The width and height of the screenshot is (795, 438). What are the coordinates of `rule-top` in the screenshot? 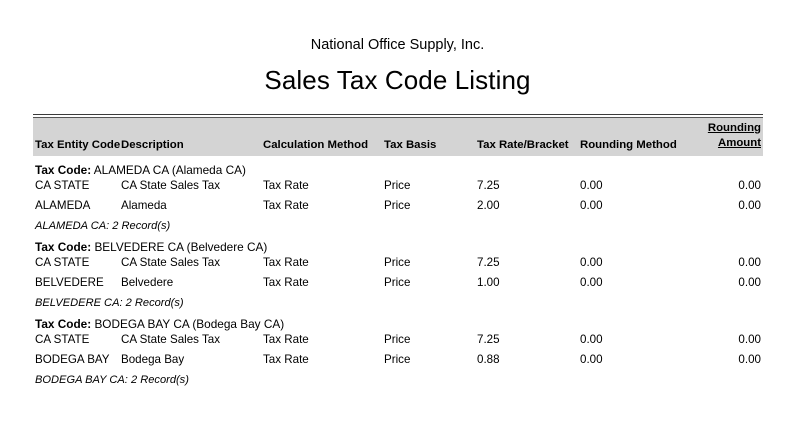 It's located at (398, 114).